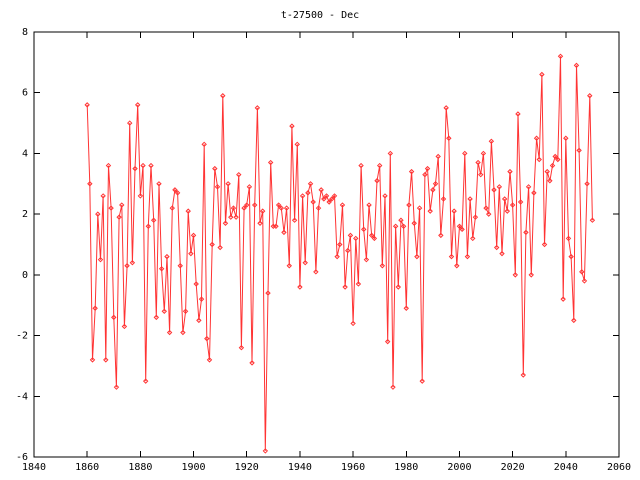 This screenshot has width=640, height=480. I want to click on x-tick-label: 1940, so click(300, 467).